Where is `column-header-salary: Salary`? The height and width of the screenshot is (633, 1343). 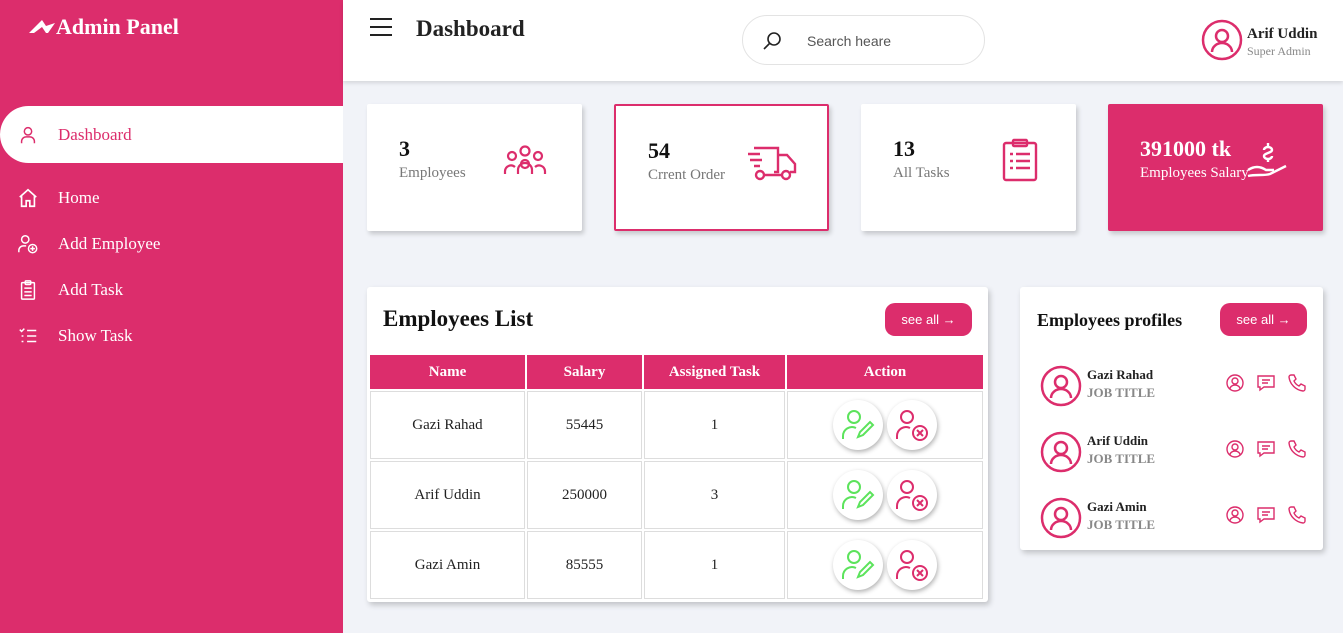 column-header-salary: Salary is located at coordinates (584, 372).